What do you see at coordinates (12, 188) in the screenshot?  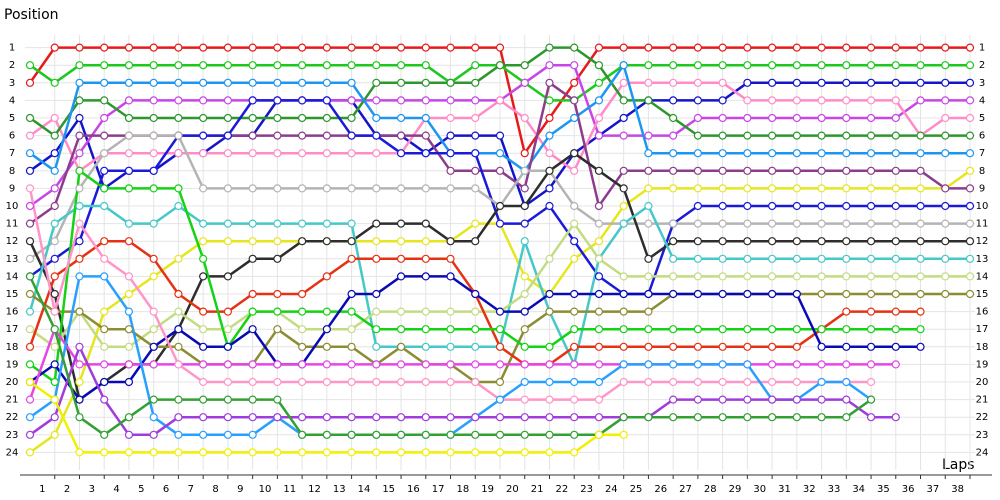 I see `y-tick-label: 9` at bounding box center [12, 188].